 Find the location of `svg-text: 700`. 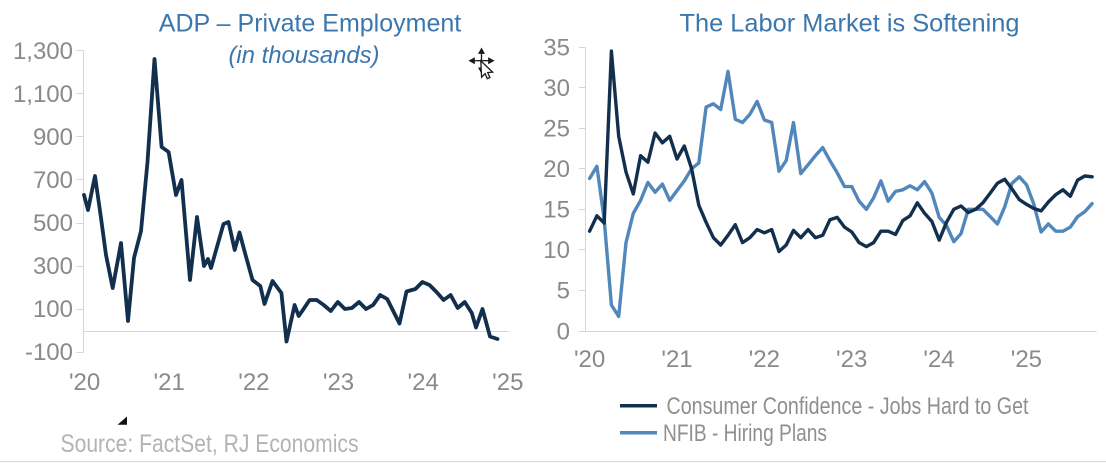

svg-text: 700 is located at coordinates (53, 180).